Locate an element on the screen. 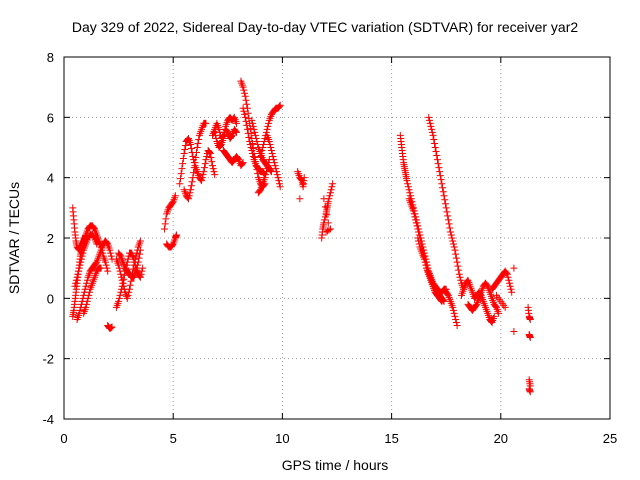  y-tick-label: 6 is located at coordinates (50, 117).